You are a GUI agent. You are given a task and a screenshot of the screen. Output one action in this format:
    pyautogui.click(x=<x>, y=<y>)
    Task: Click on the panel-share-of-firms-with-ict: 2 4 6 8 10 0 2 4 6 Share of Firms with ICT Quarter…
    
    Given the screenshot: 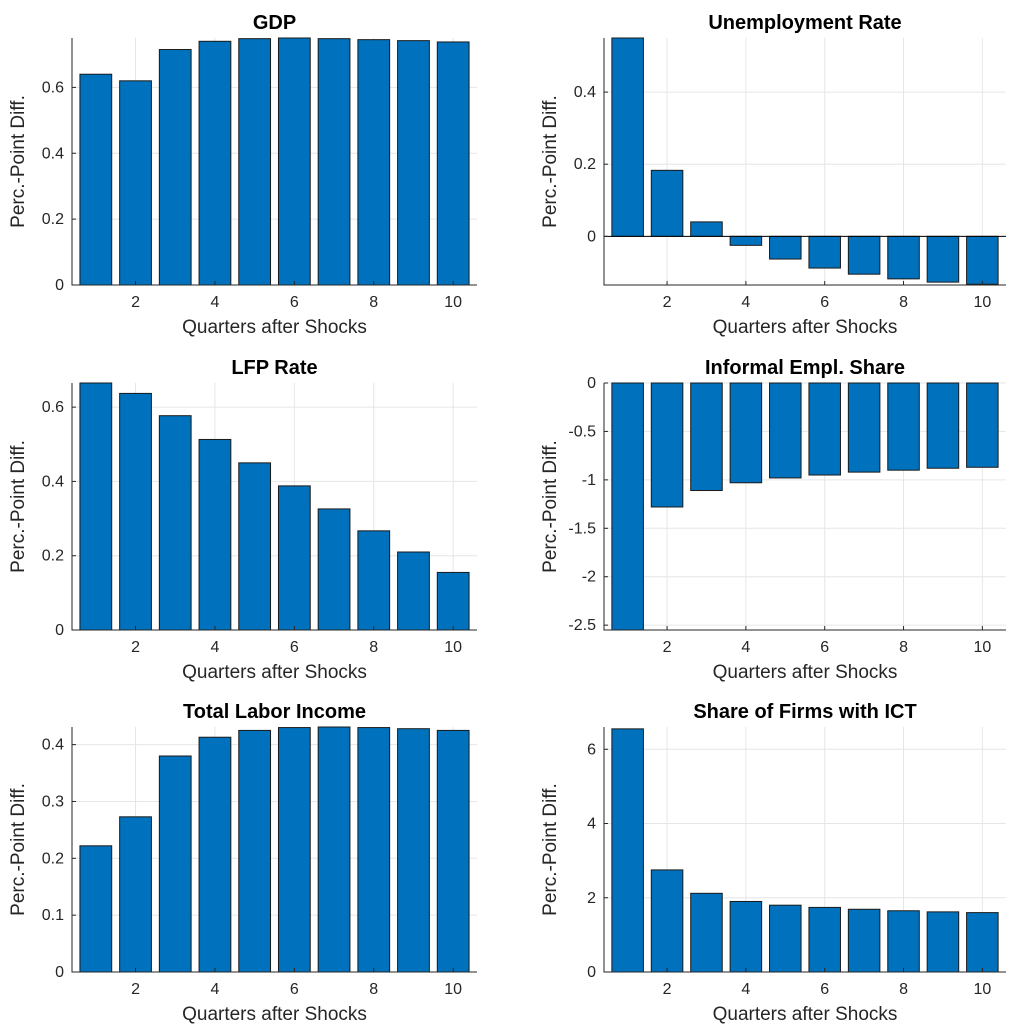 What is the action you would take?
    pyautogui.click(x=773, y=863)
    